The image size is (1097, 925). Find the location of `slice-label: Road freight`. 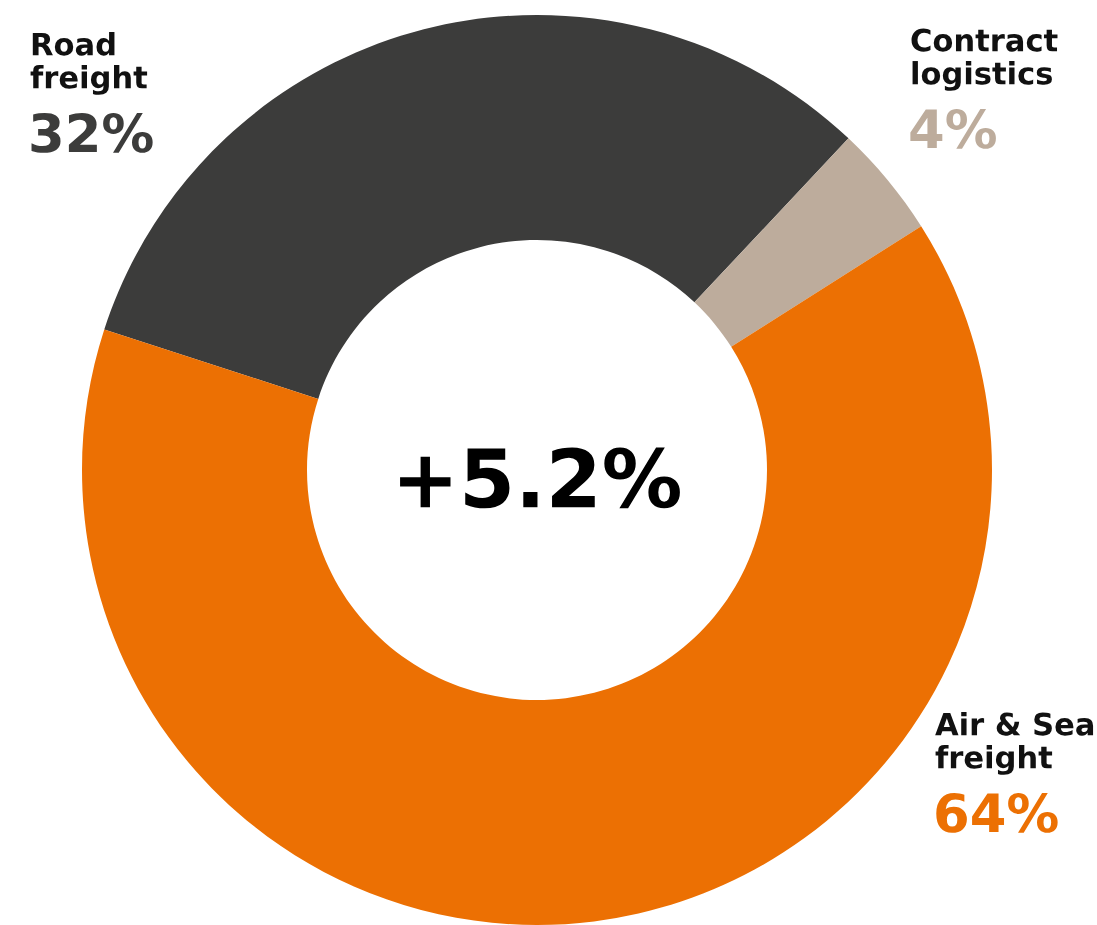

slice-label: Road freight is located at coordinates (89, 63).